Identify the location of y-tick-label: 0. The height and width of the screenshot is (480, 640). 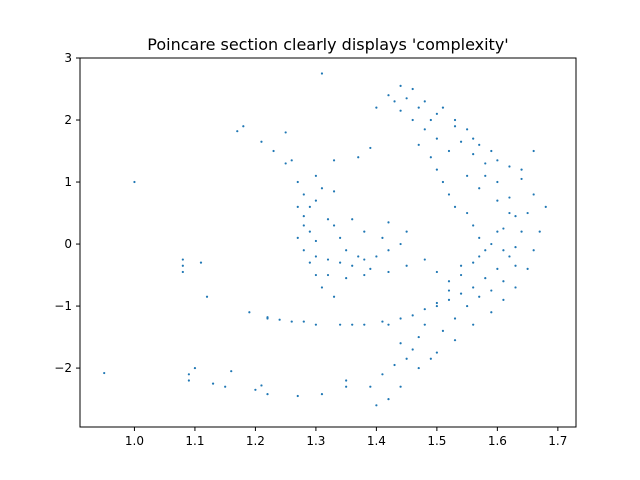
(68, 244).